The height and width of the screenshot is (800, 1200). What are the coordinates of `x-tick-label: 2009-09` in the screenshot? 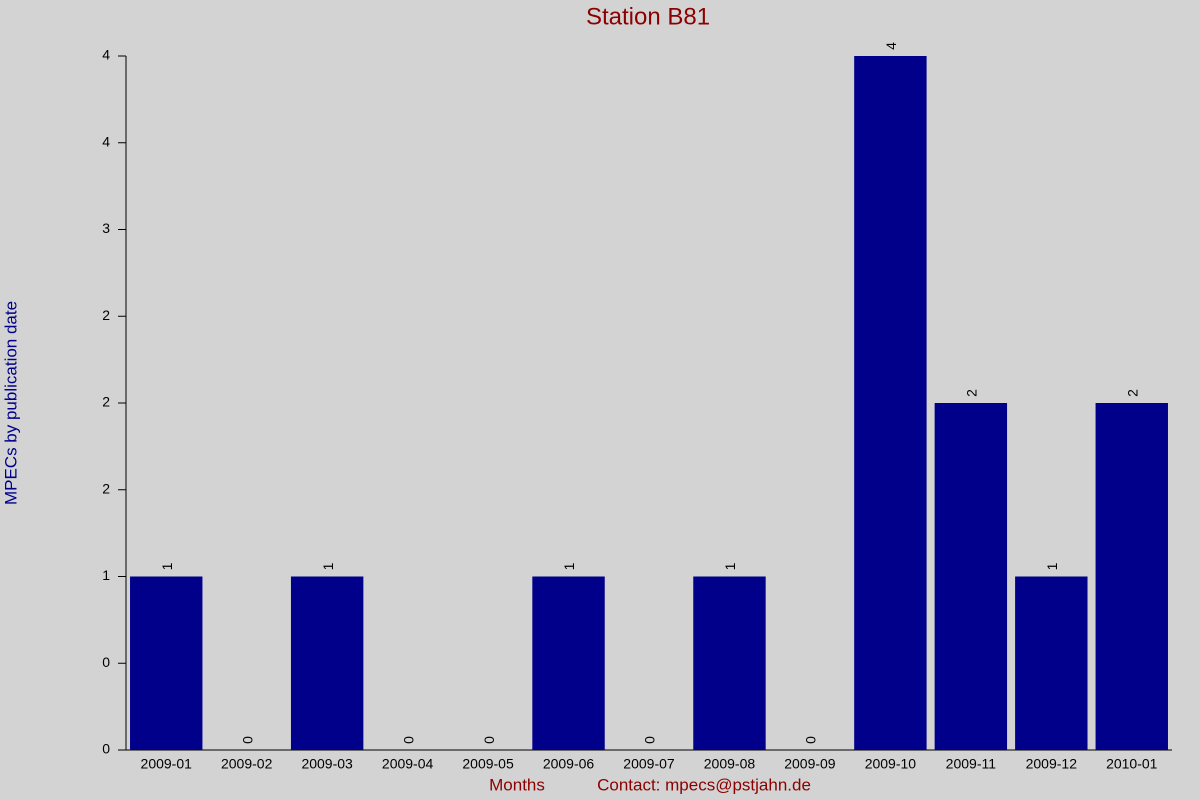 It's located at (810, 764).